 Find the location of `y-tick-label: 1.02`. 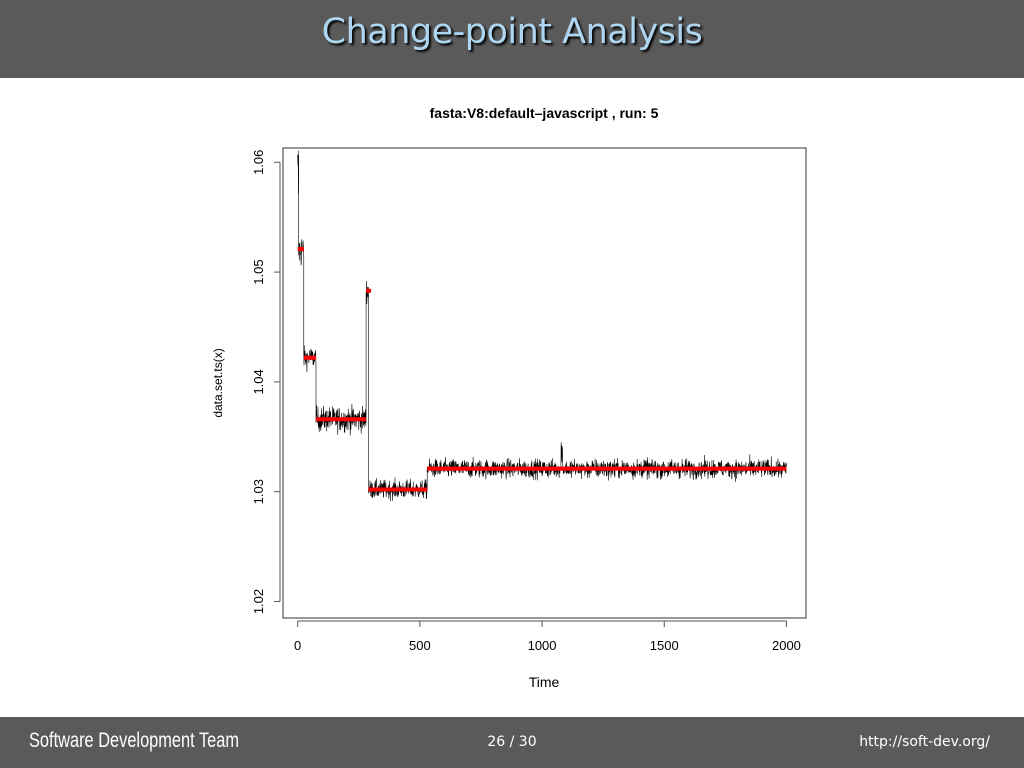

y-tick-label: 1.02 is located at coordinates (258, 601).